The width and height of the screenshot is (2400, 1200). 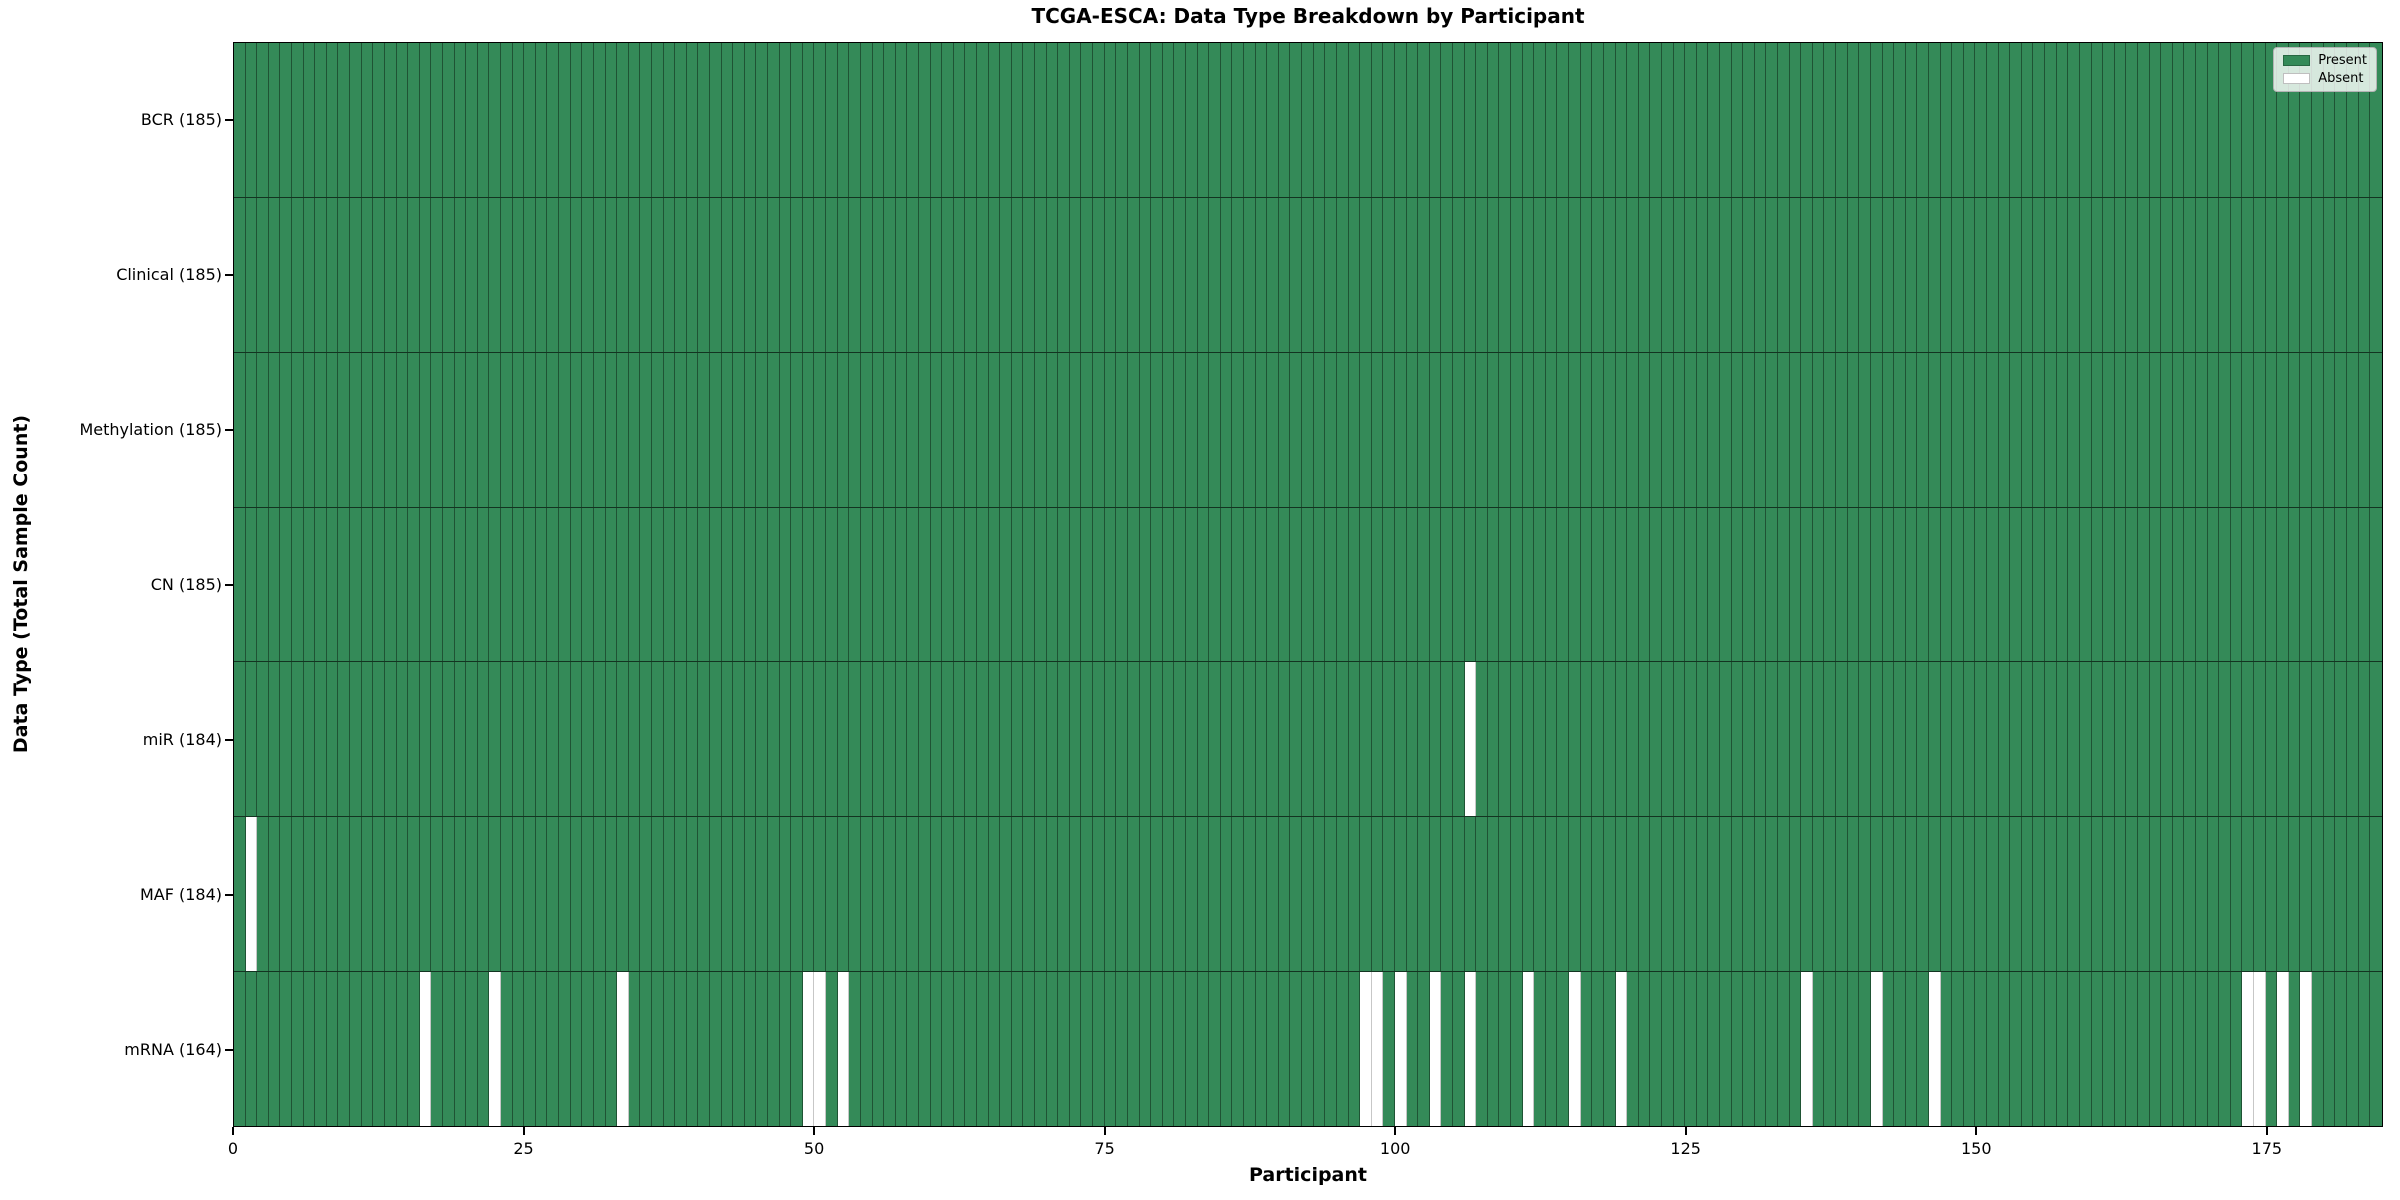 What do you see at coordinates (1685, 1131) in the screenshot?
I see `x-tick-mark` at bounding box center [1685, 1131].